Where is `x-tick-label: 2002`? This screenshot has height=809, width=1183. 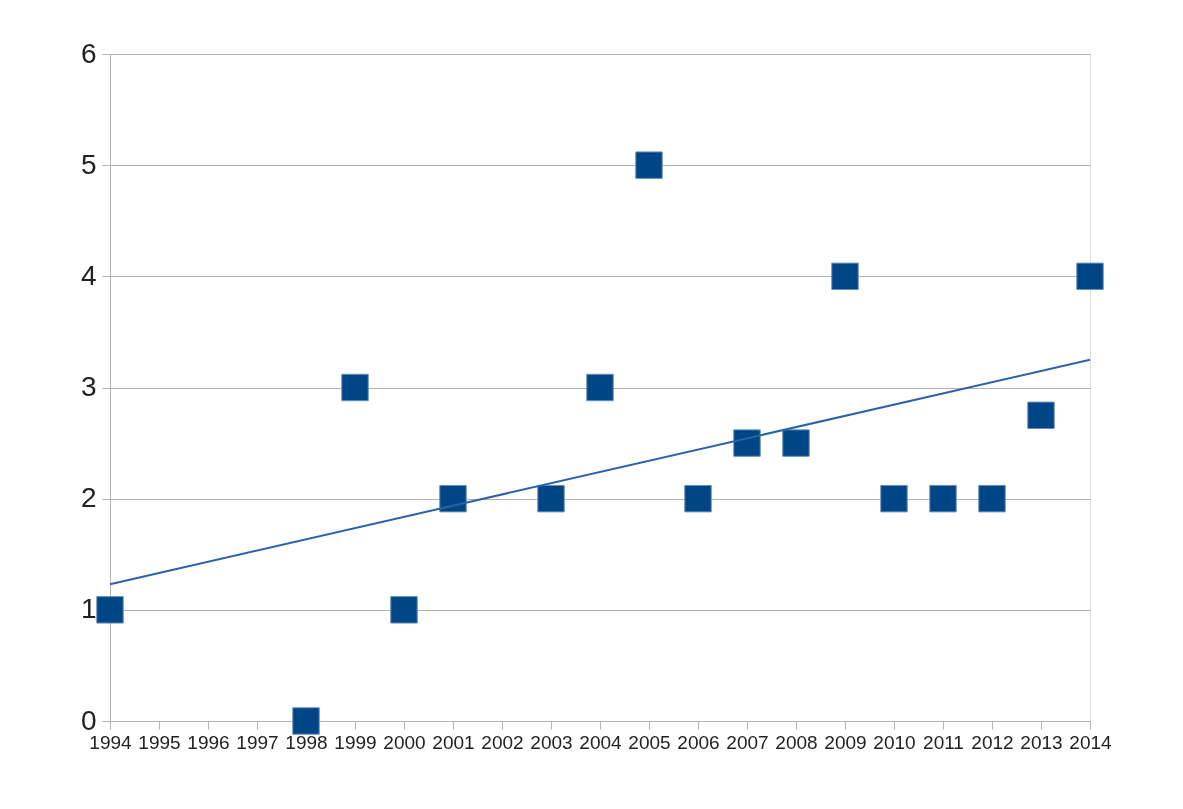
x-tick-label: 2002 is located at coordinates (502, 742).